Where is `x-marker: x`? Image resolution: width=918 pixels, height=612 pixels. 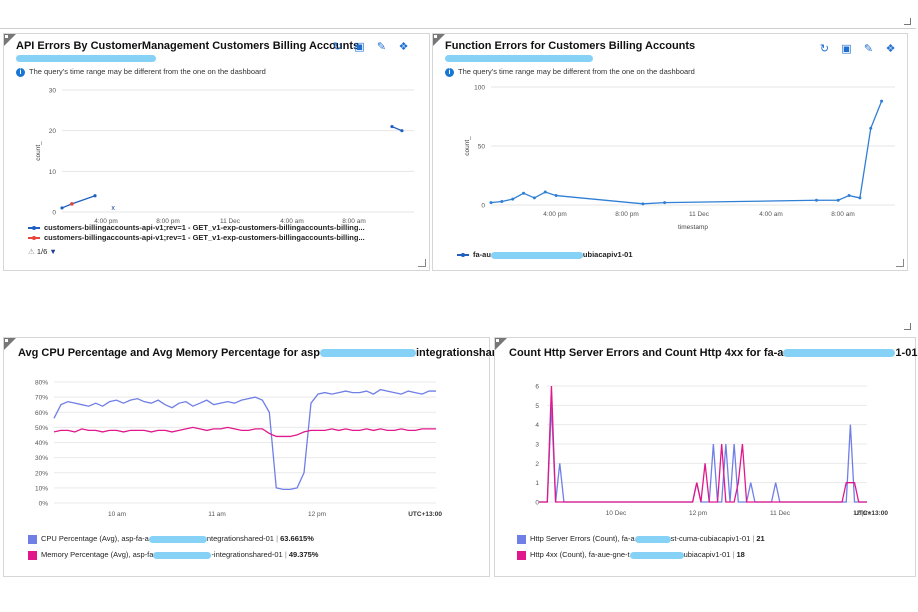 x-marker: x is located at coordinates (113, 208).